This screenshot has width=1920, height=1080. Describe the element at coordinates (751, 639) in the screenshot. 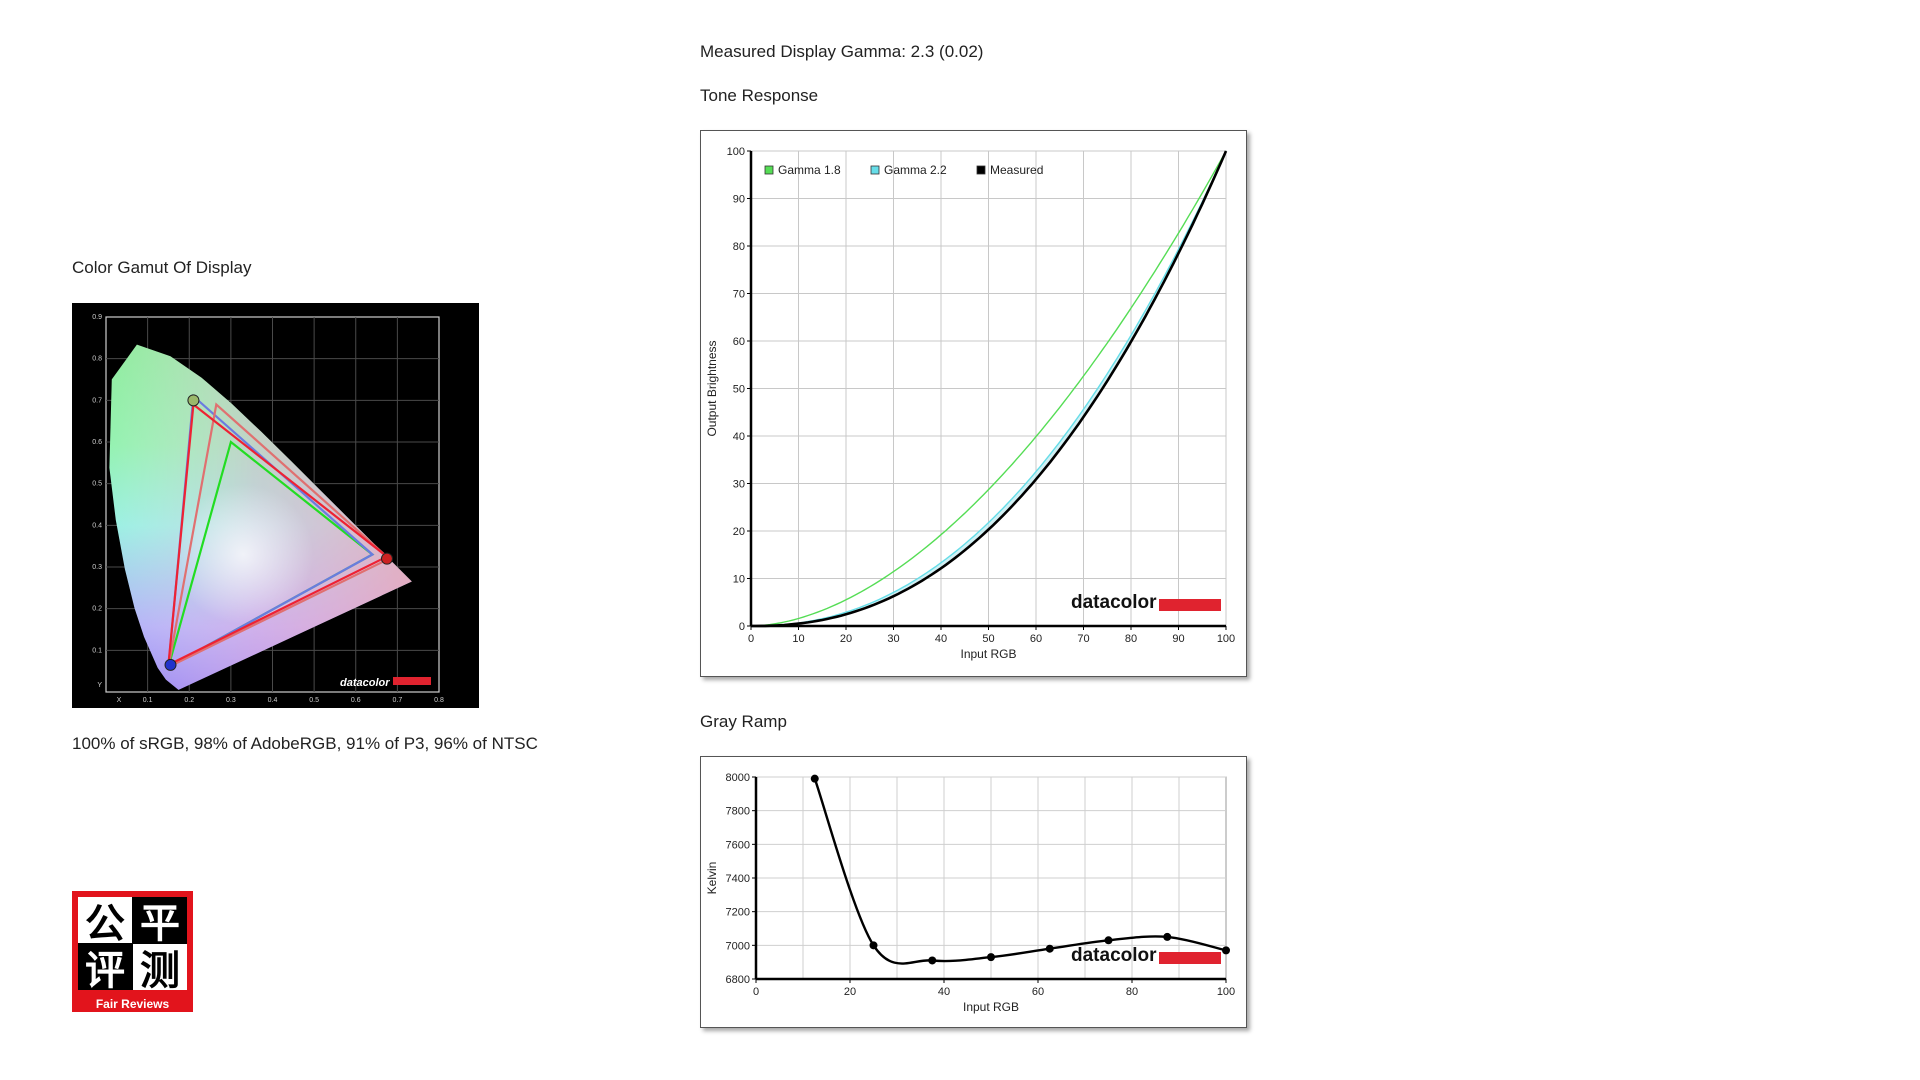

I see `tone-x-tick-label: 0` at that location.